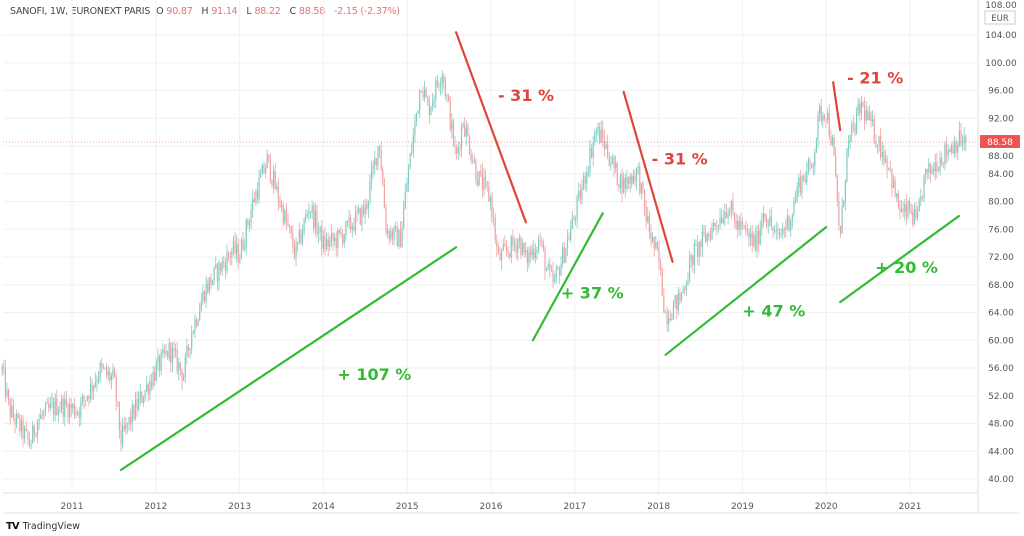 The width and height of the screenshot is (1024, 536). Describe the element at coordinates (288, 359) in the screenshot. I see `rise-trendline` at that location.